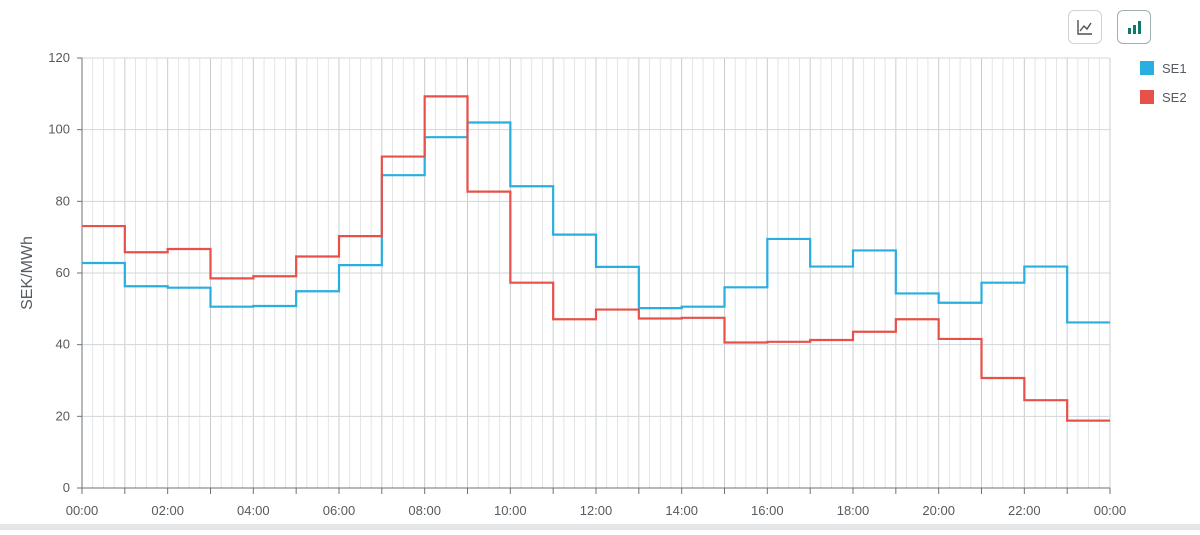  I want to click on y-tick-label: 60, so click(63, 272).